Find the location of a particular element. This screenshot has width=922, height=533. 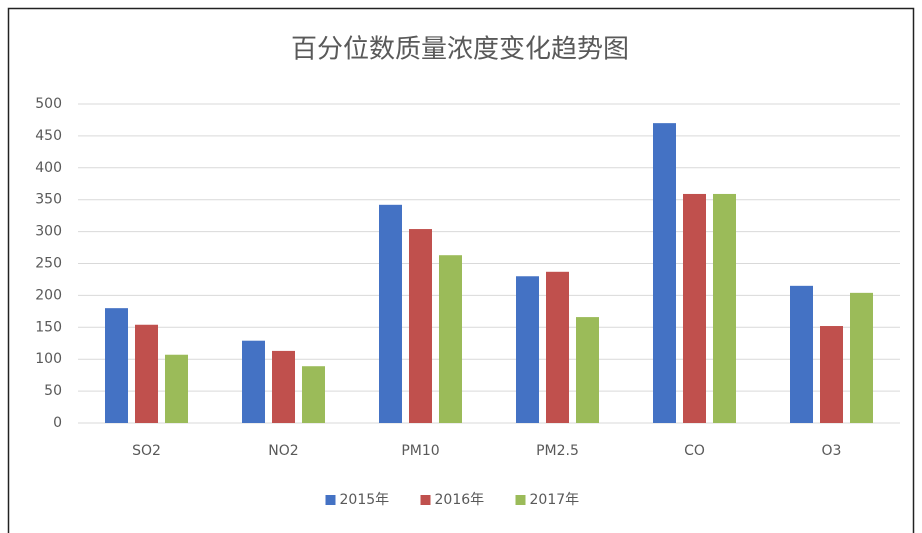

y-tick-label: 300 is located at coordinates (48, 232).